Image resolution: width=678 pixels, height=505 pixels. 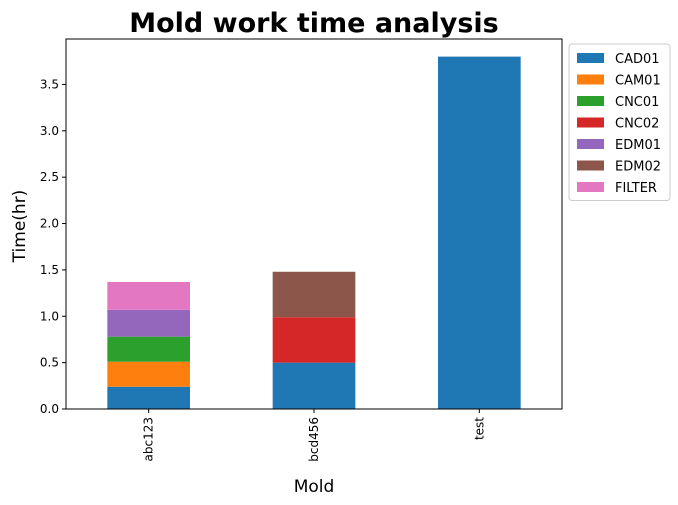 I want to click on y-tick-label: 1.0, so click(x=49, y=316).